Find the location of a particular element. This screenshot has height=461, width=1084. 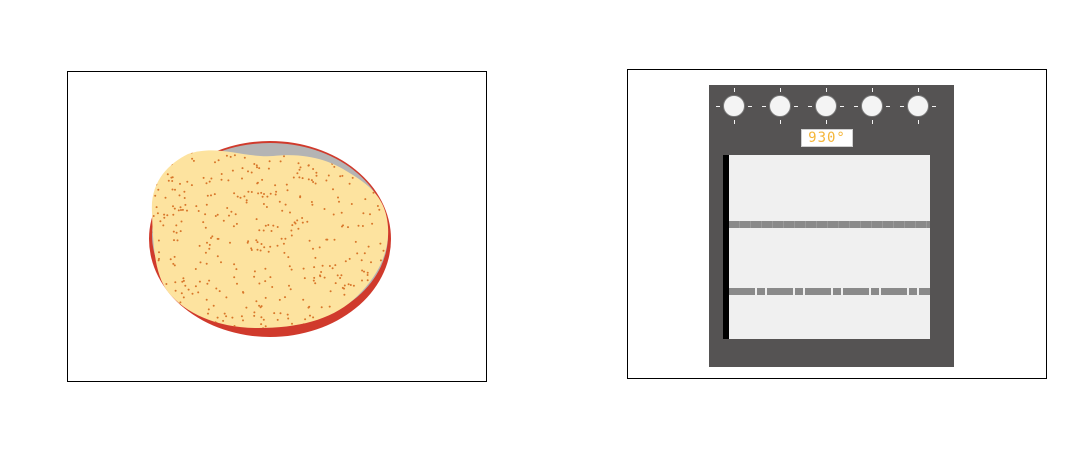

oven-door-hinge is located at coordinates (726, 247).